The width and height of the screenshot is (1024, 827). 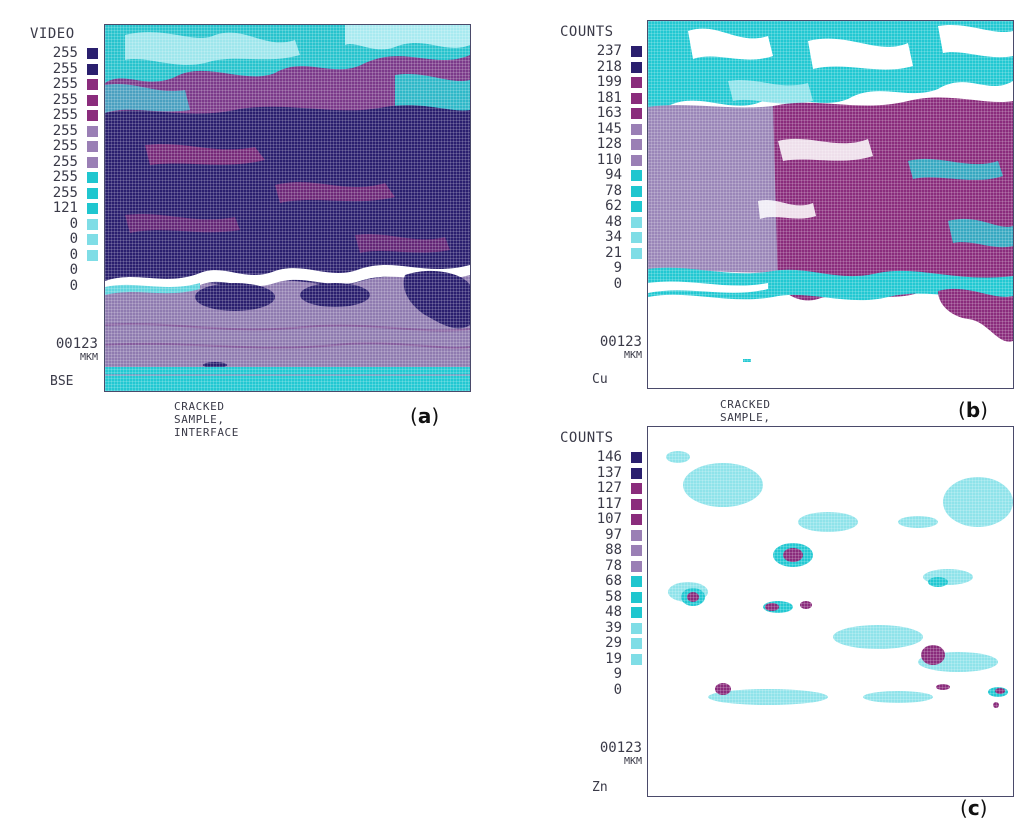 I want to click on scale-value: 34, so click(x=613, y=237).